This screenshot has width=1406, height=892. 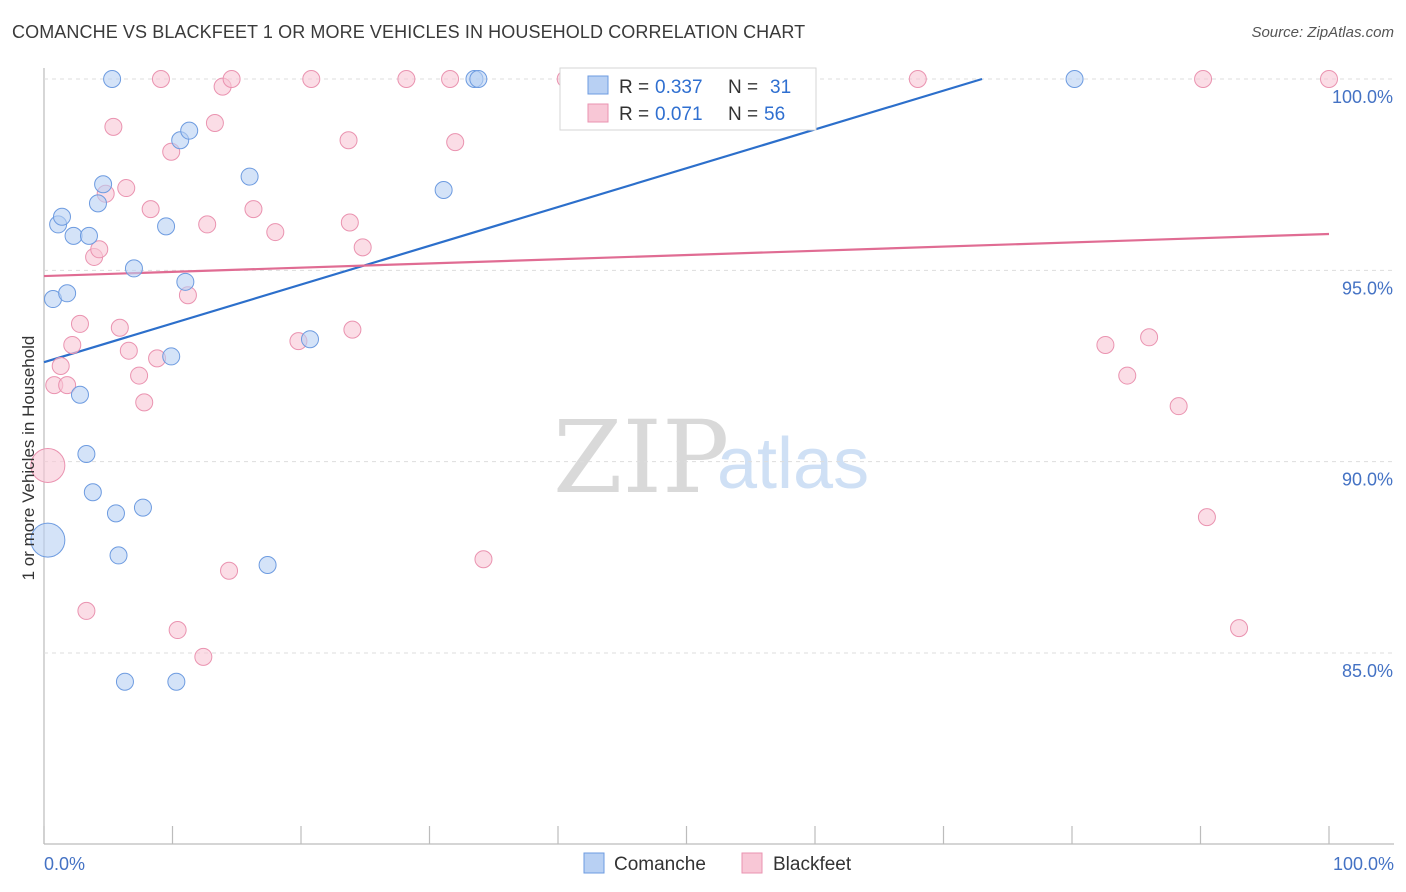 I want to click on trend-line-blackfeet, so click(x=686, y=255).